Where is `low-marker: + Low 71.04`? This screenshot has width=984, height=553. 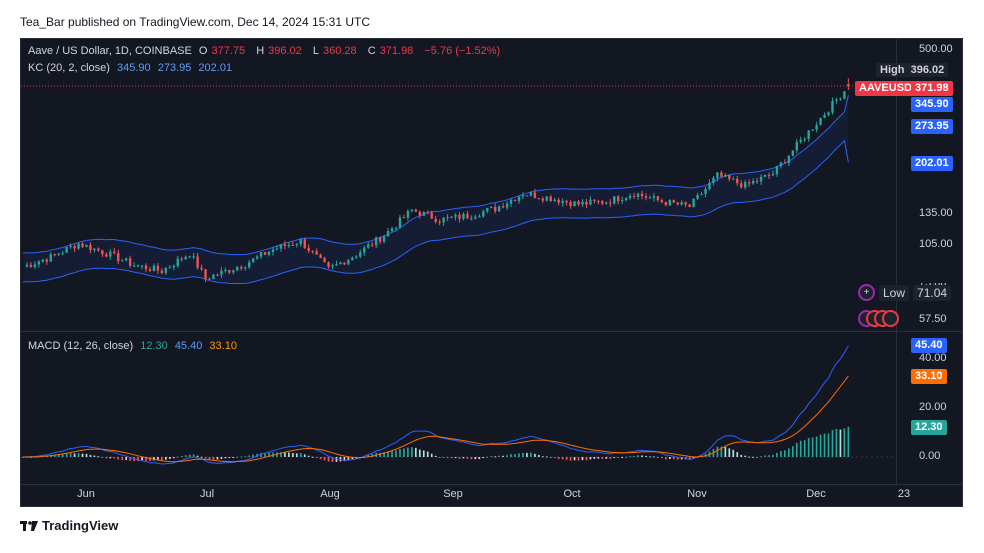 low-marker: + Low 71.04 is located at coordinates (905, 292).